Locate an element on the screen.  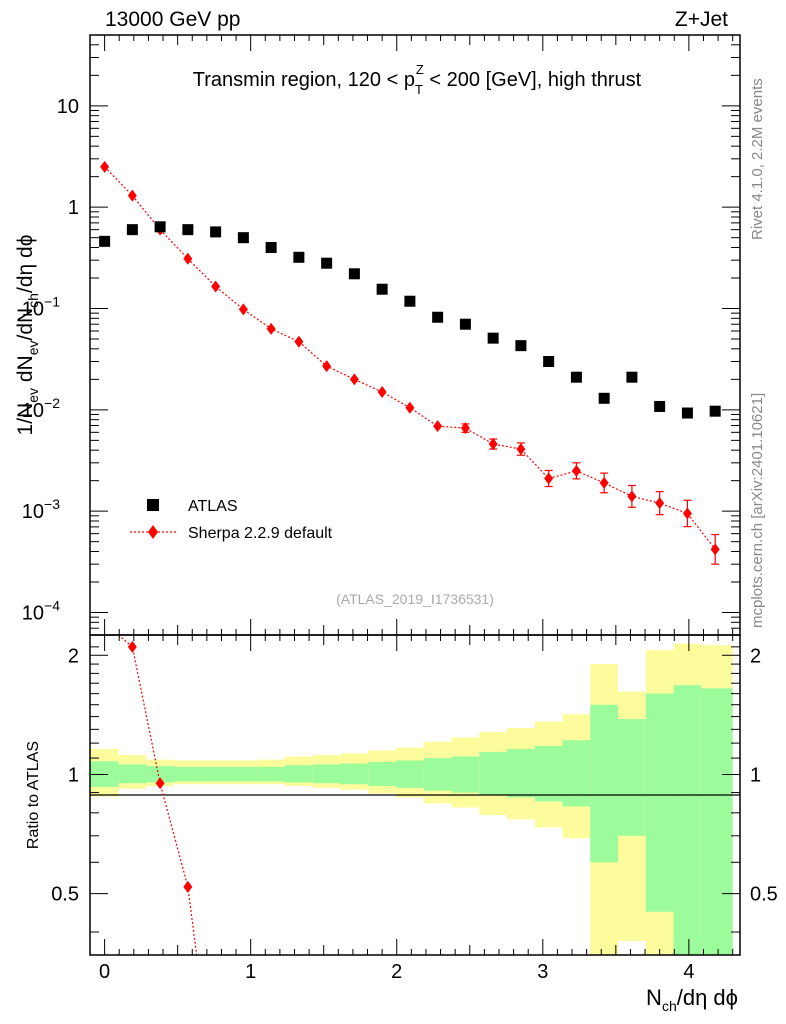
ylabel-part-5: ch is located at coordinates (33, 300).